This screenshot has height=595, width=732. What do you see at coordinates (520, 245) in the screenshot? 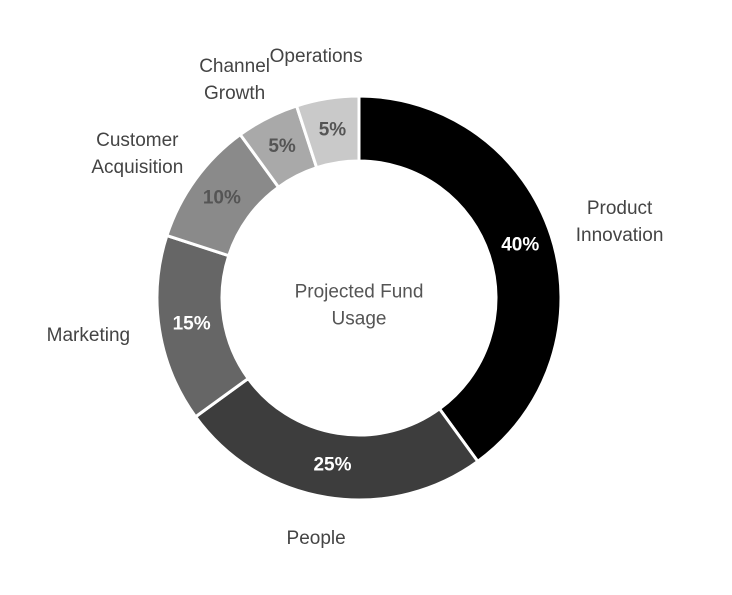
I see `value-label: 40%` at bounding box center [520, 245].